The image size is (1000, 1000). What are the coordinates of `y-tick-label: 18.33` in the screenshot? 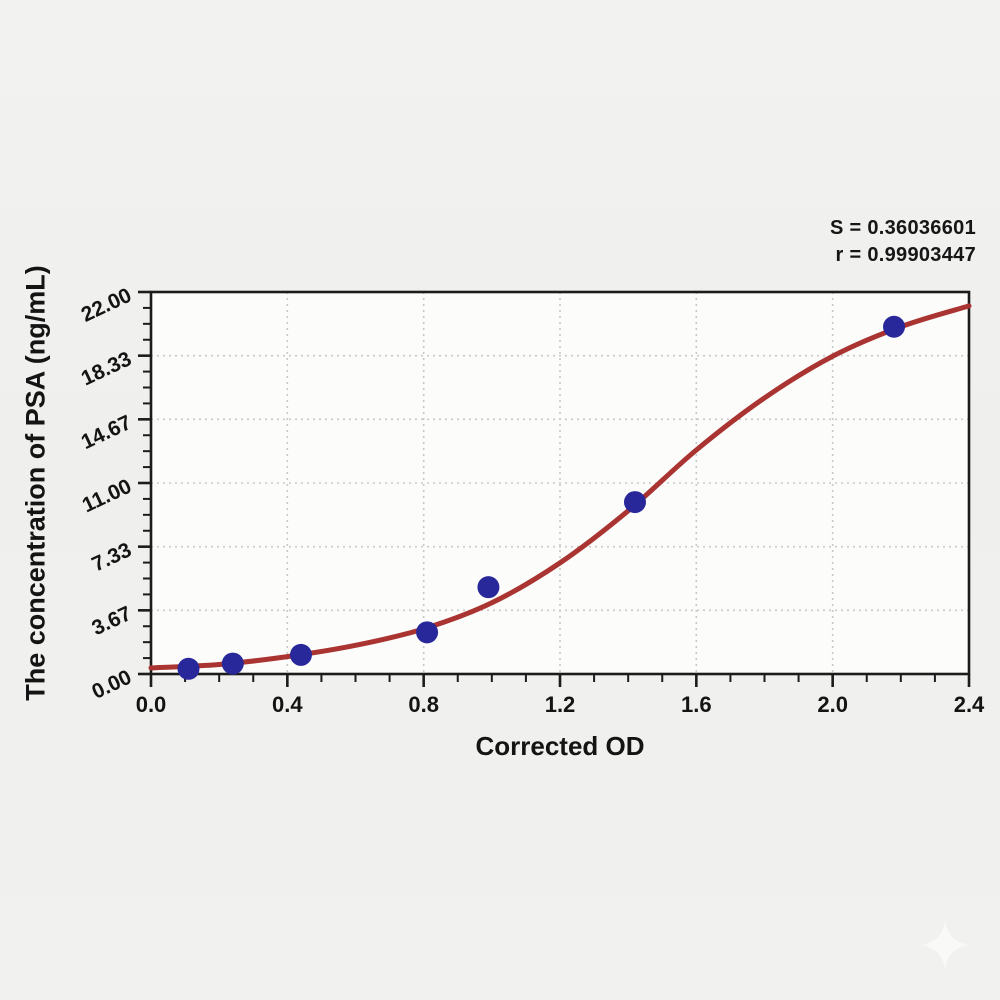 It's located at (106, 368).